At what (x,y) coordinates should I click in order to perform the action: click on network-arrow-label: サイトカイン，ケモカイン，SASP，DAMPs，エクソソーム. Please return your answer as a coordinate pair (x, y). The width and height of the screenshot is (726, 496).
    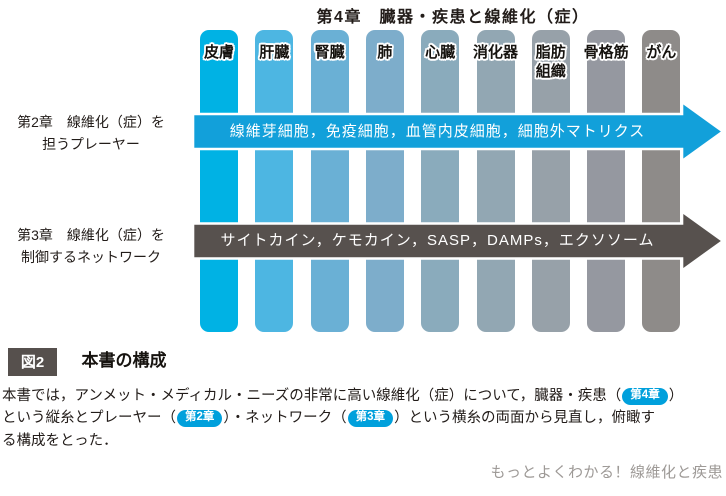
    Looking at the image, I should click on (437, 240).